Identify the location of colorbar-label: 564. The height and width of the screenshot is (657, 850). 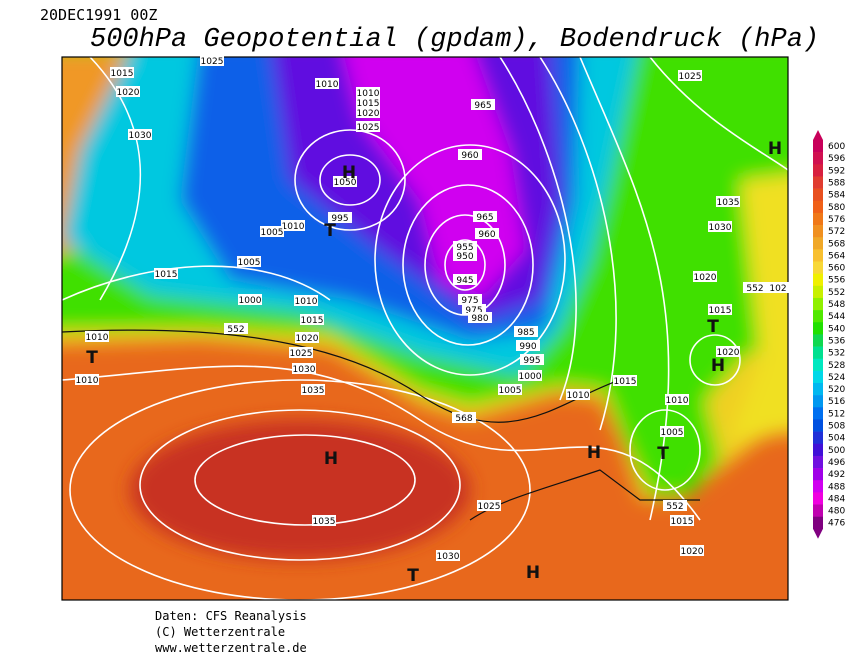
(836, 256).